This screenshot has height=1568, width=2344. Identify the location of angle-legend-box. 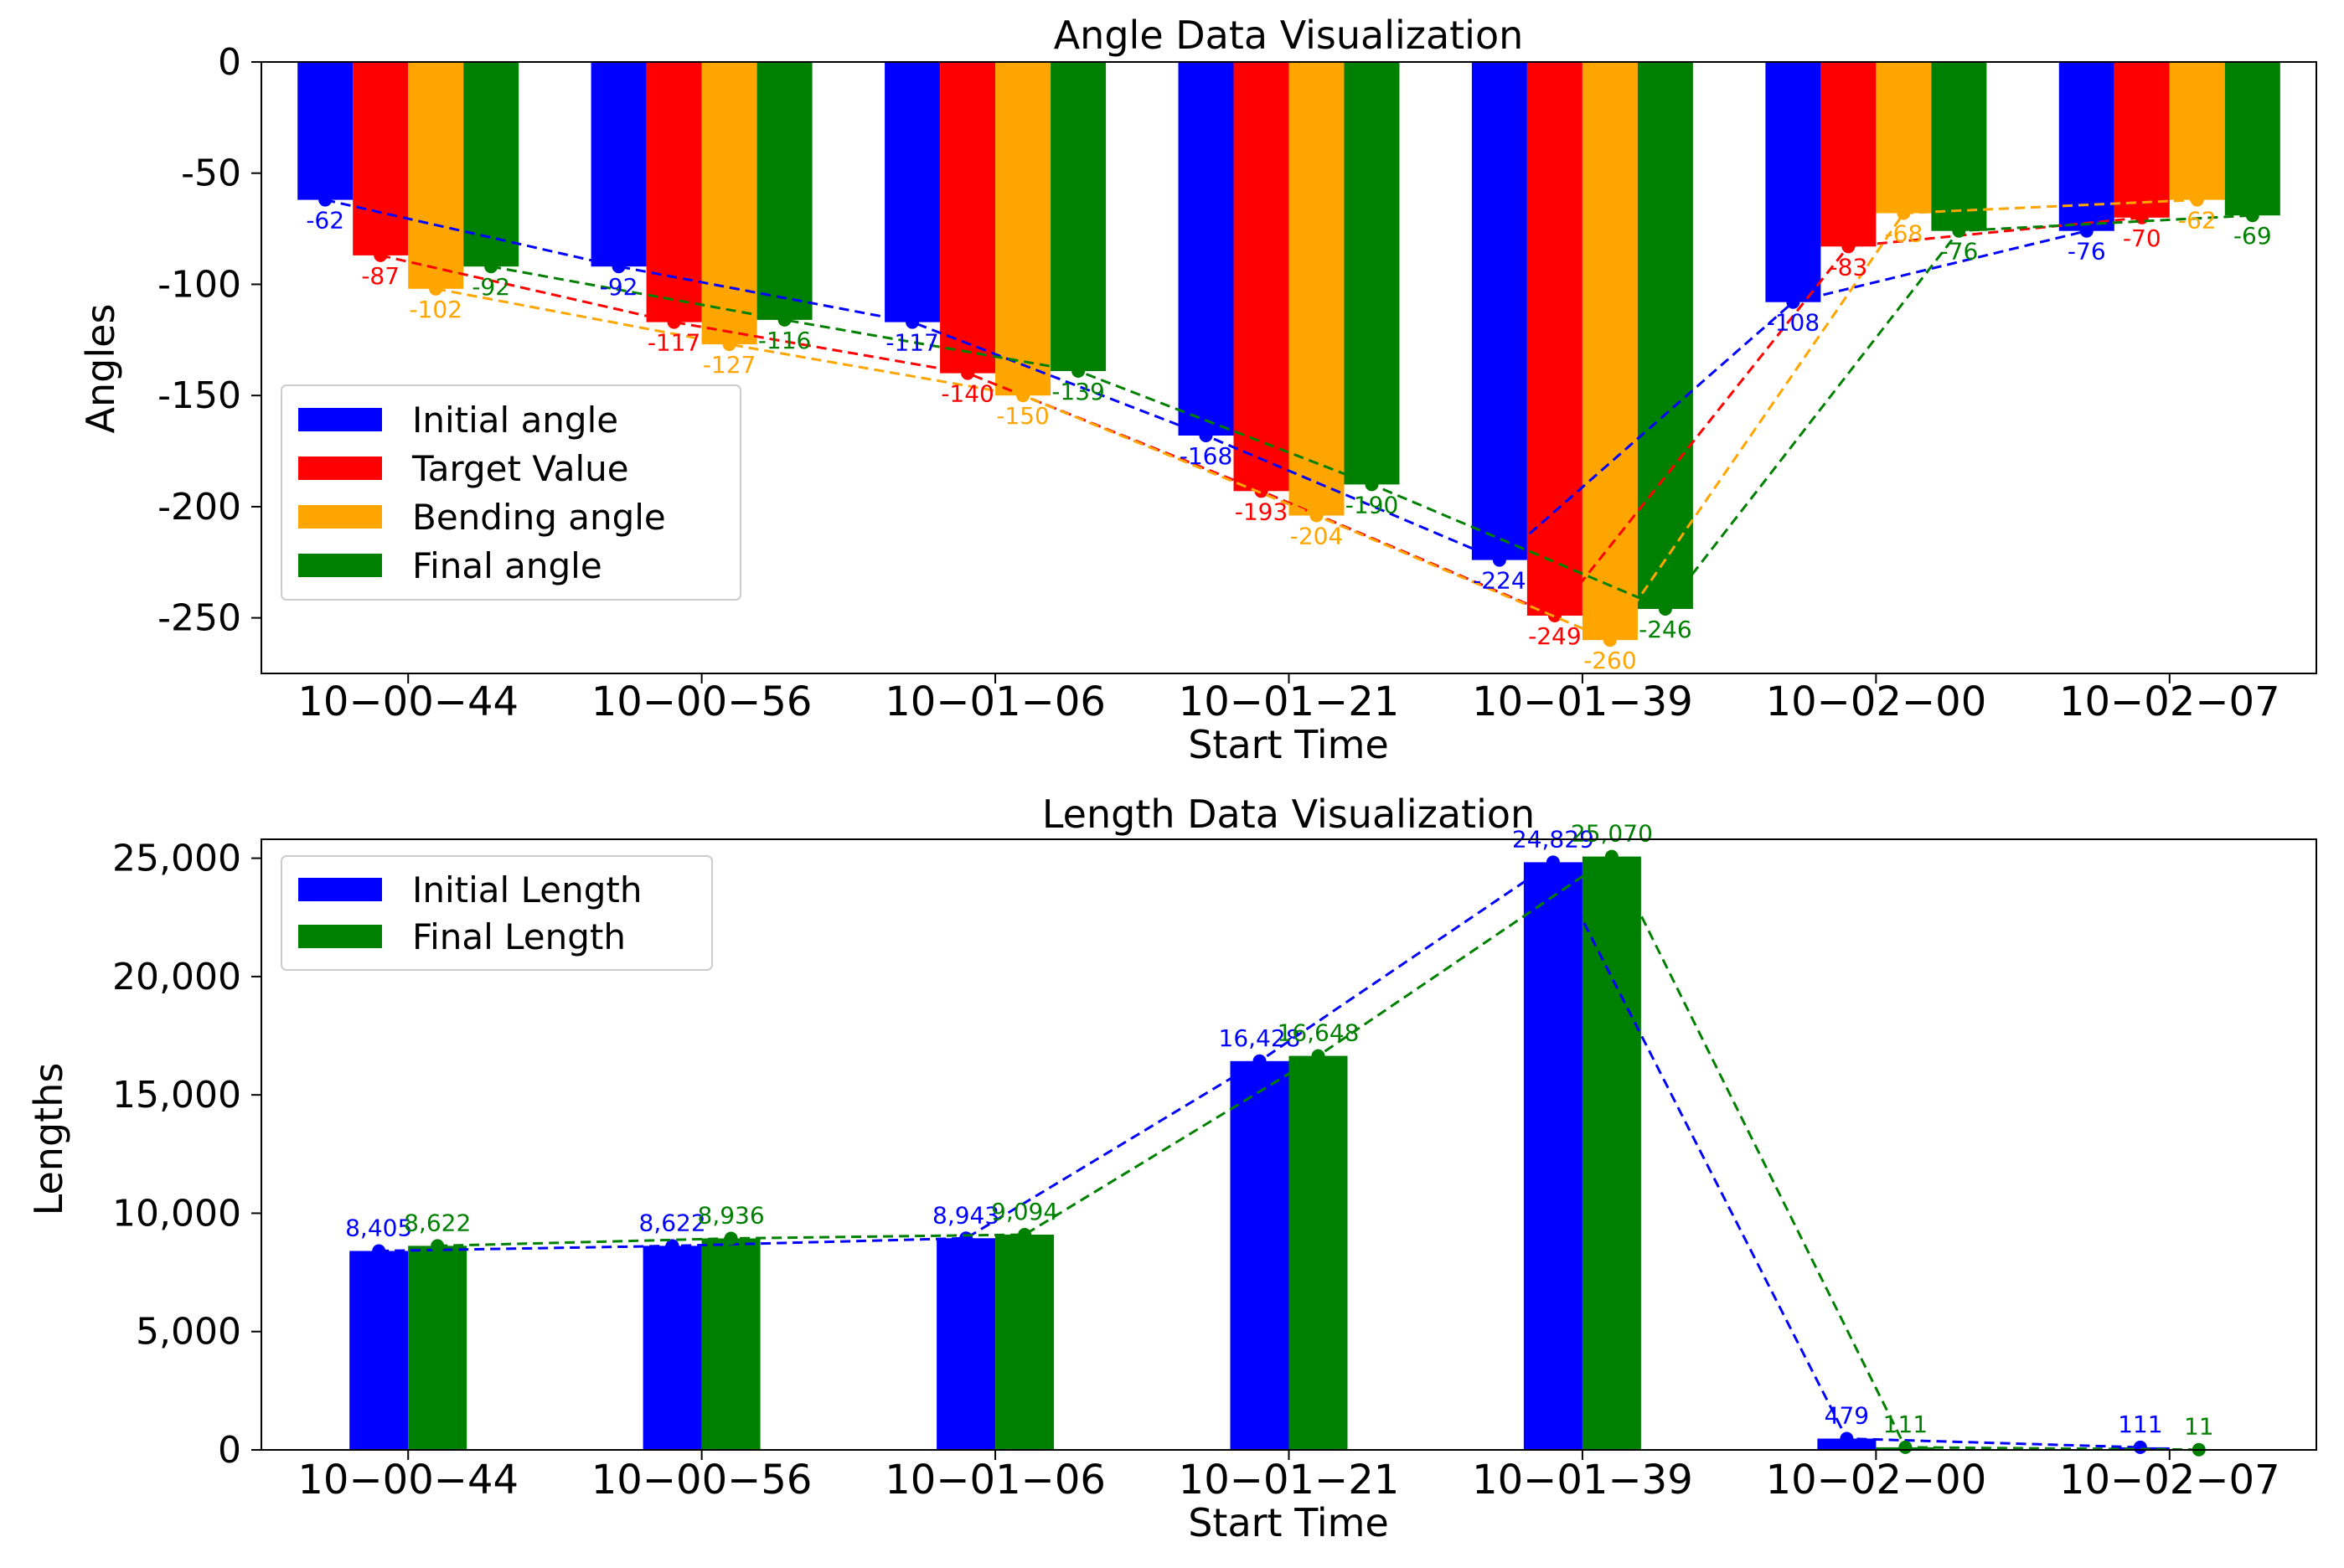
(511, 493).